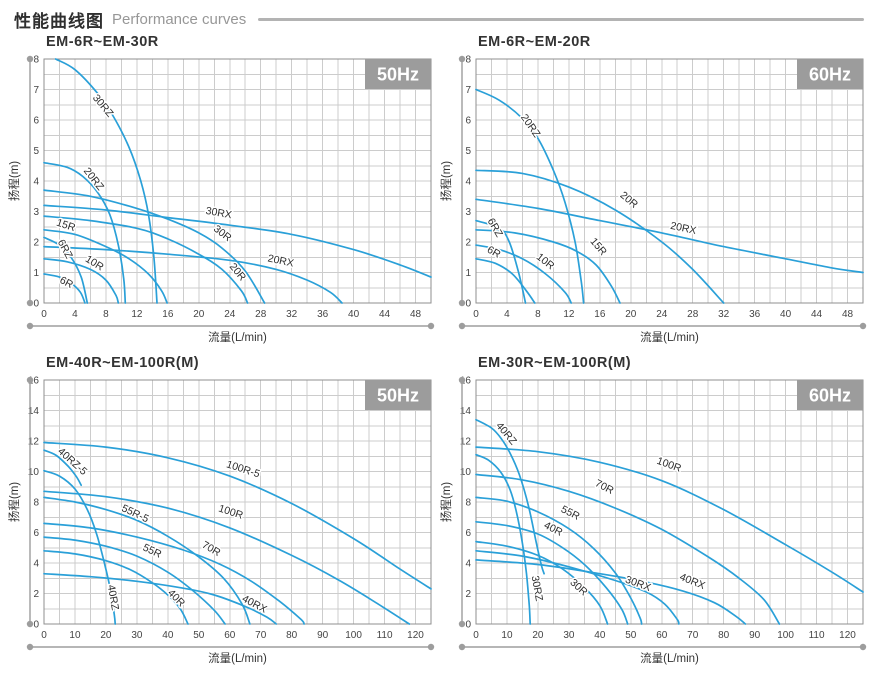 The image size is (870, 675). Describe the element at coordinates (561, 19) in the screenshot. I see `header-rule-line` at that location.